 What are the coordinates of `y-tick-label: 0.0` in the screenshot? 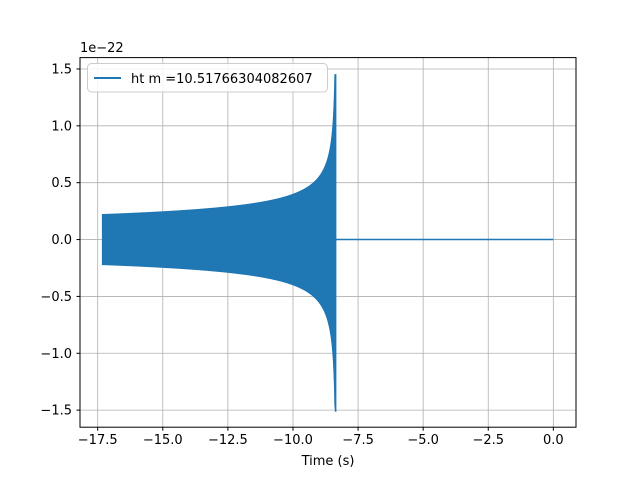 It's located at (61, 240).